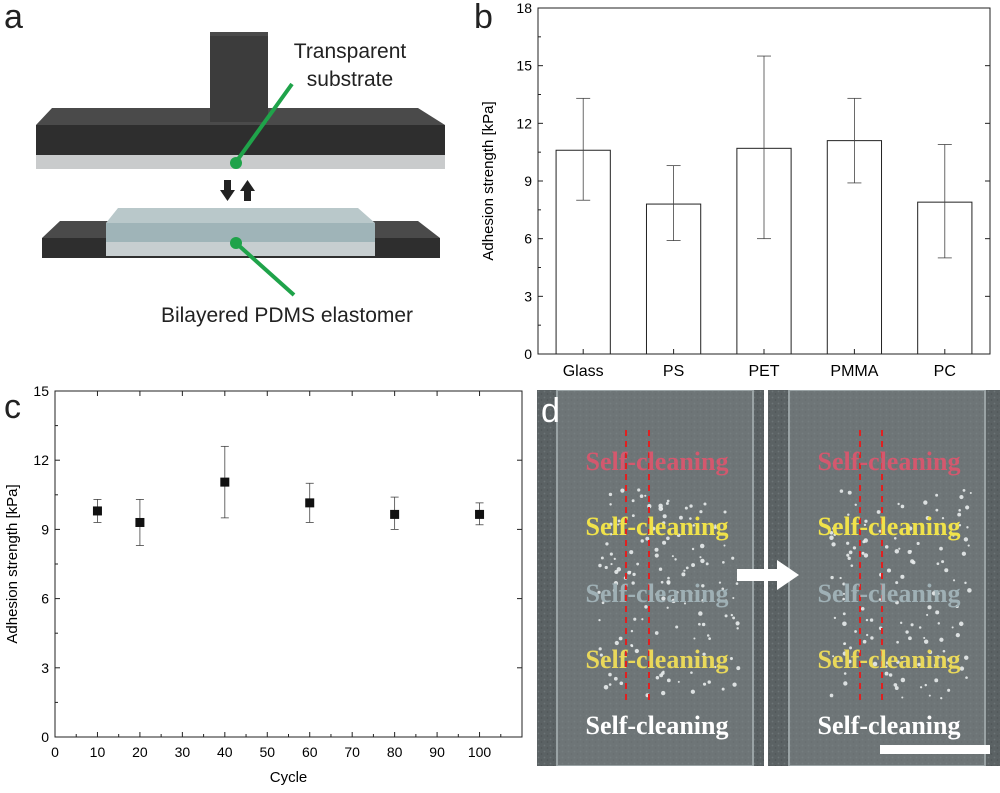 The width and height of the screenshot is (1000, 793). I want to click on top-plate-front, so click(240, 140).